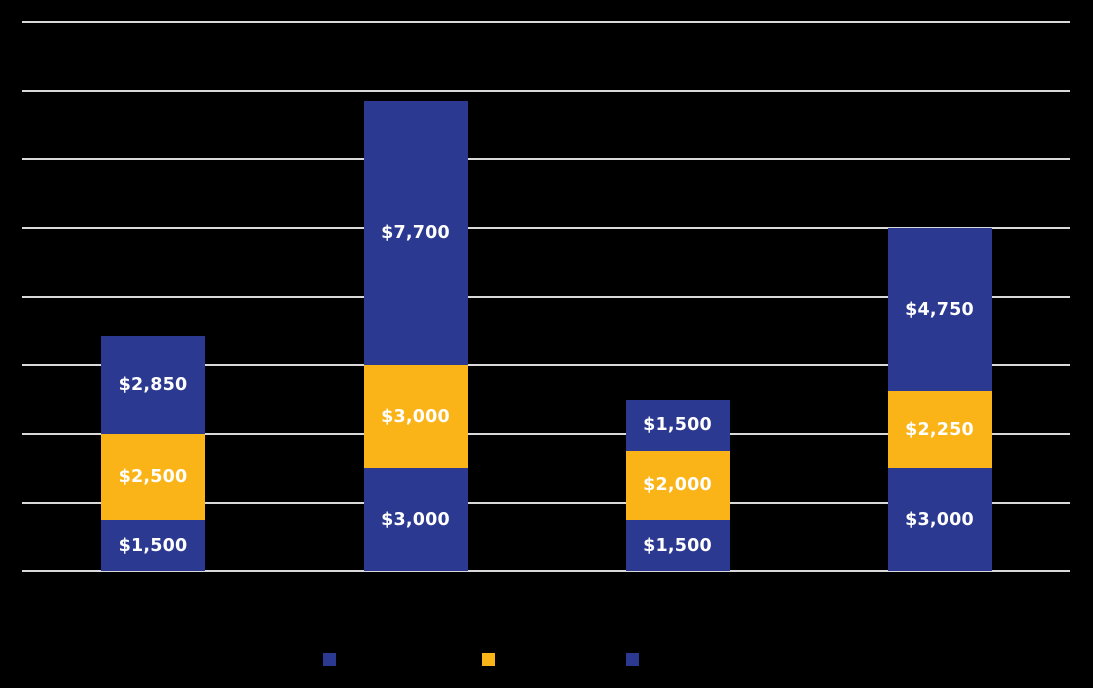  I want to click on bar-segment-label: $7,700, so click(415, 233).